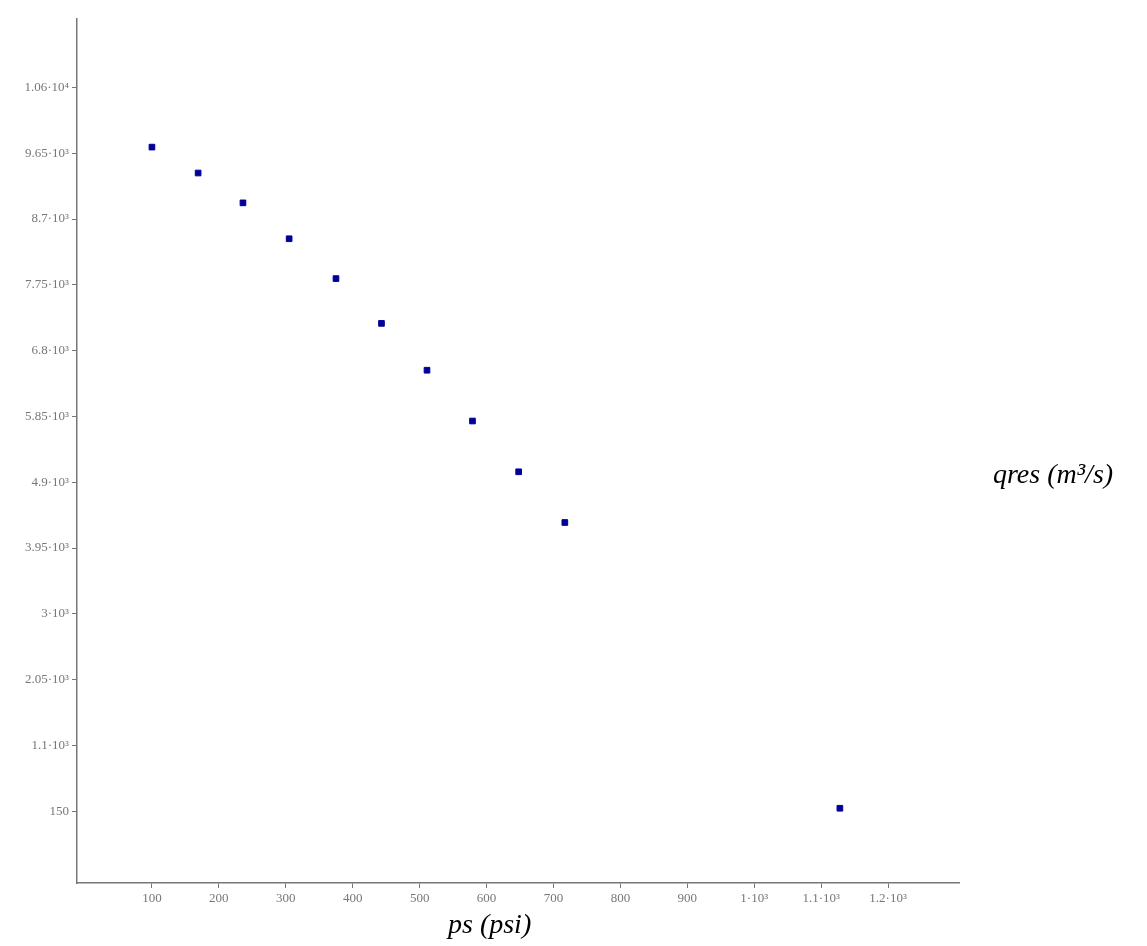  Describe the element at coordinates (486, 898) in the screenshot. I see `x-tick-label: 600` at that location.